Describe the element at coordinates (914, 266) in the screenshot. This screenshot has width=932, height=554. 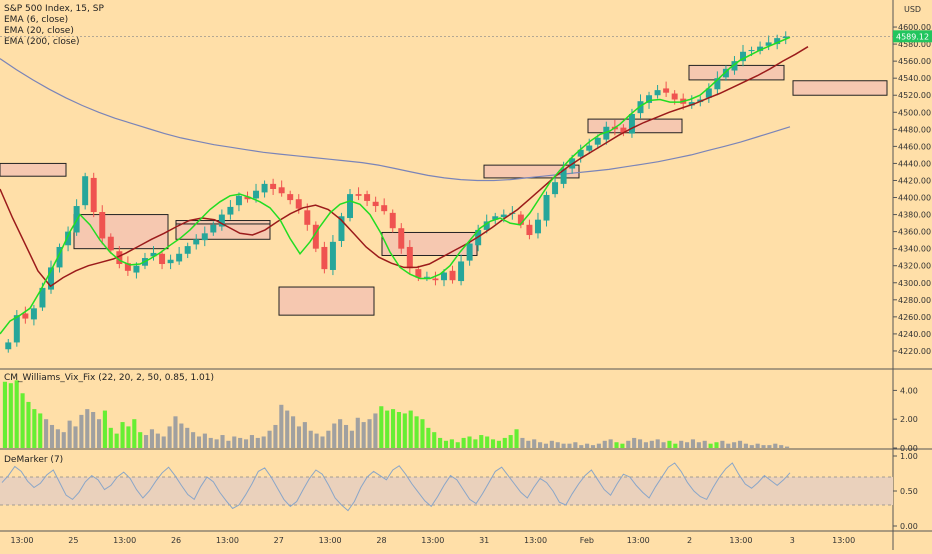
I see `price-tick-label: 4320.00` at that location.